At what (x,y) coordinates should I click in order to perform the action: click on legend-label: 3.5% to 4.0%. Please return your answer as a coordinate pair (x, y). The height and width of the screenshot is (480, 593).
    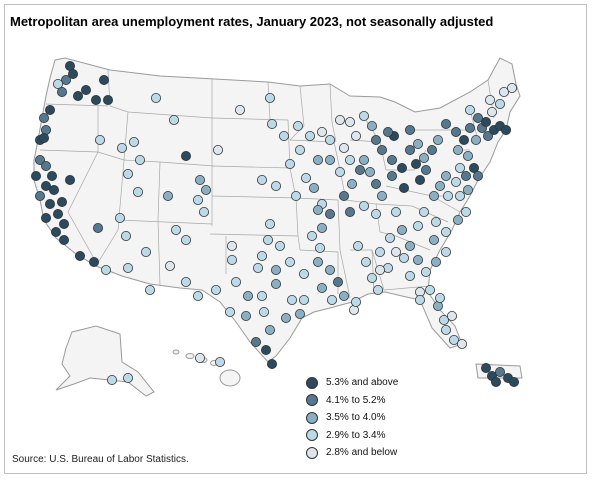
    Looking at the image, I should click on (356, 418).